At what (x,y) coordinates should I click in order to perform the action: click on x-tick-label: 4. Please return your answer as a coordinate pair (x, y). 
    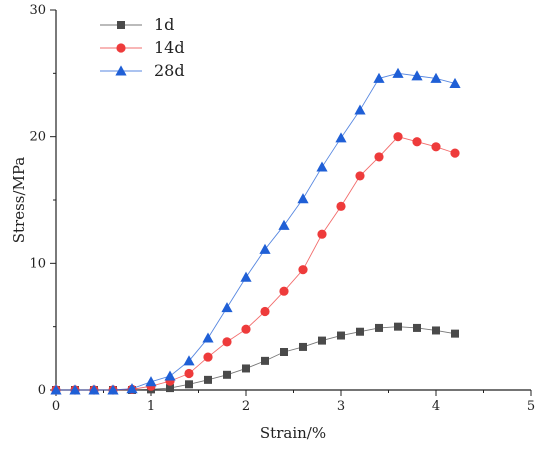
    Looking at the image, I should click on (436, 406).